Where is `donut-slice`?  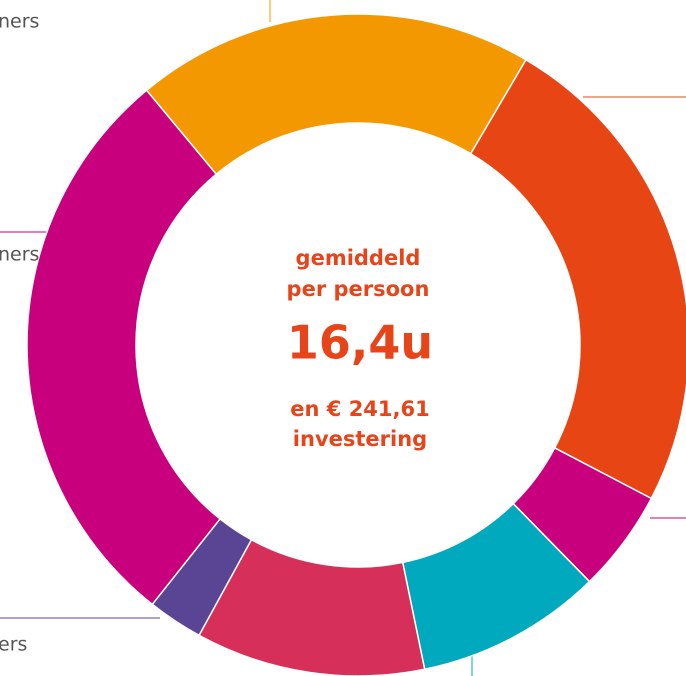
donut-slice is located at coordinates (336, 94).